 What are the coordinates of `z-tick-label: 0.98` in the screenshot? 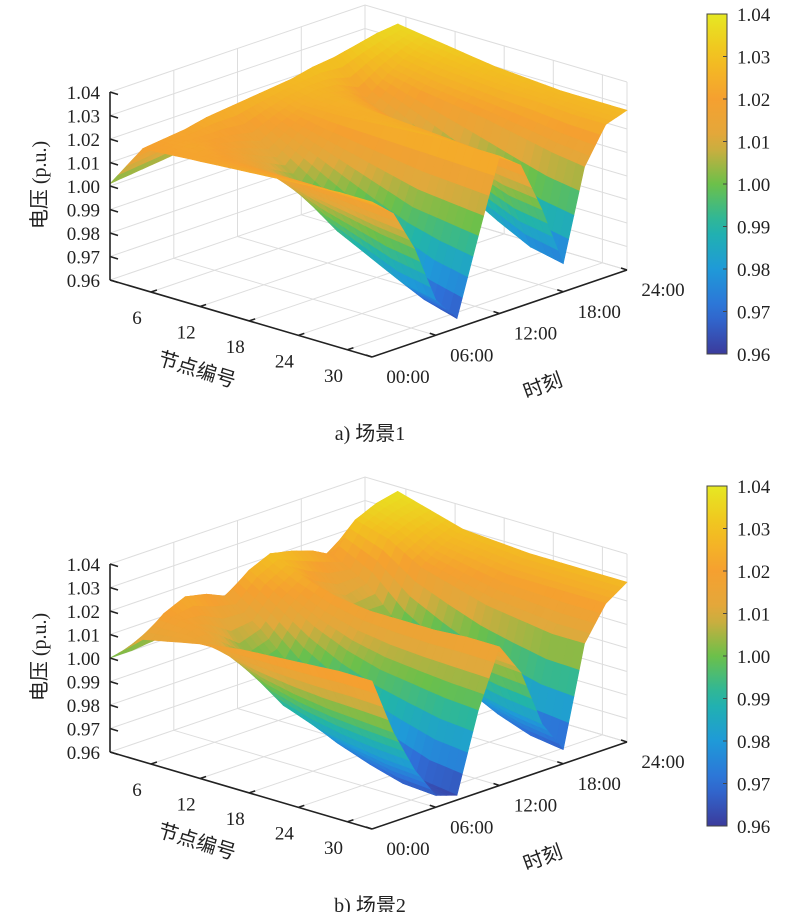 It's located at (83, 706).